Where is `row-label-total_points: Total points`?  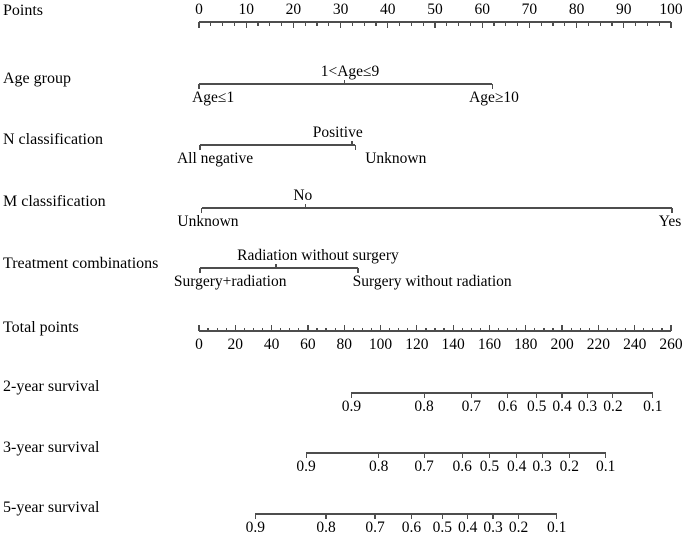
row-label-total_points: Total points is located at coordinates (41, 327).